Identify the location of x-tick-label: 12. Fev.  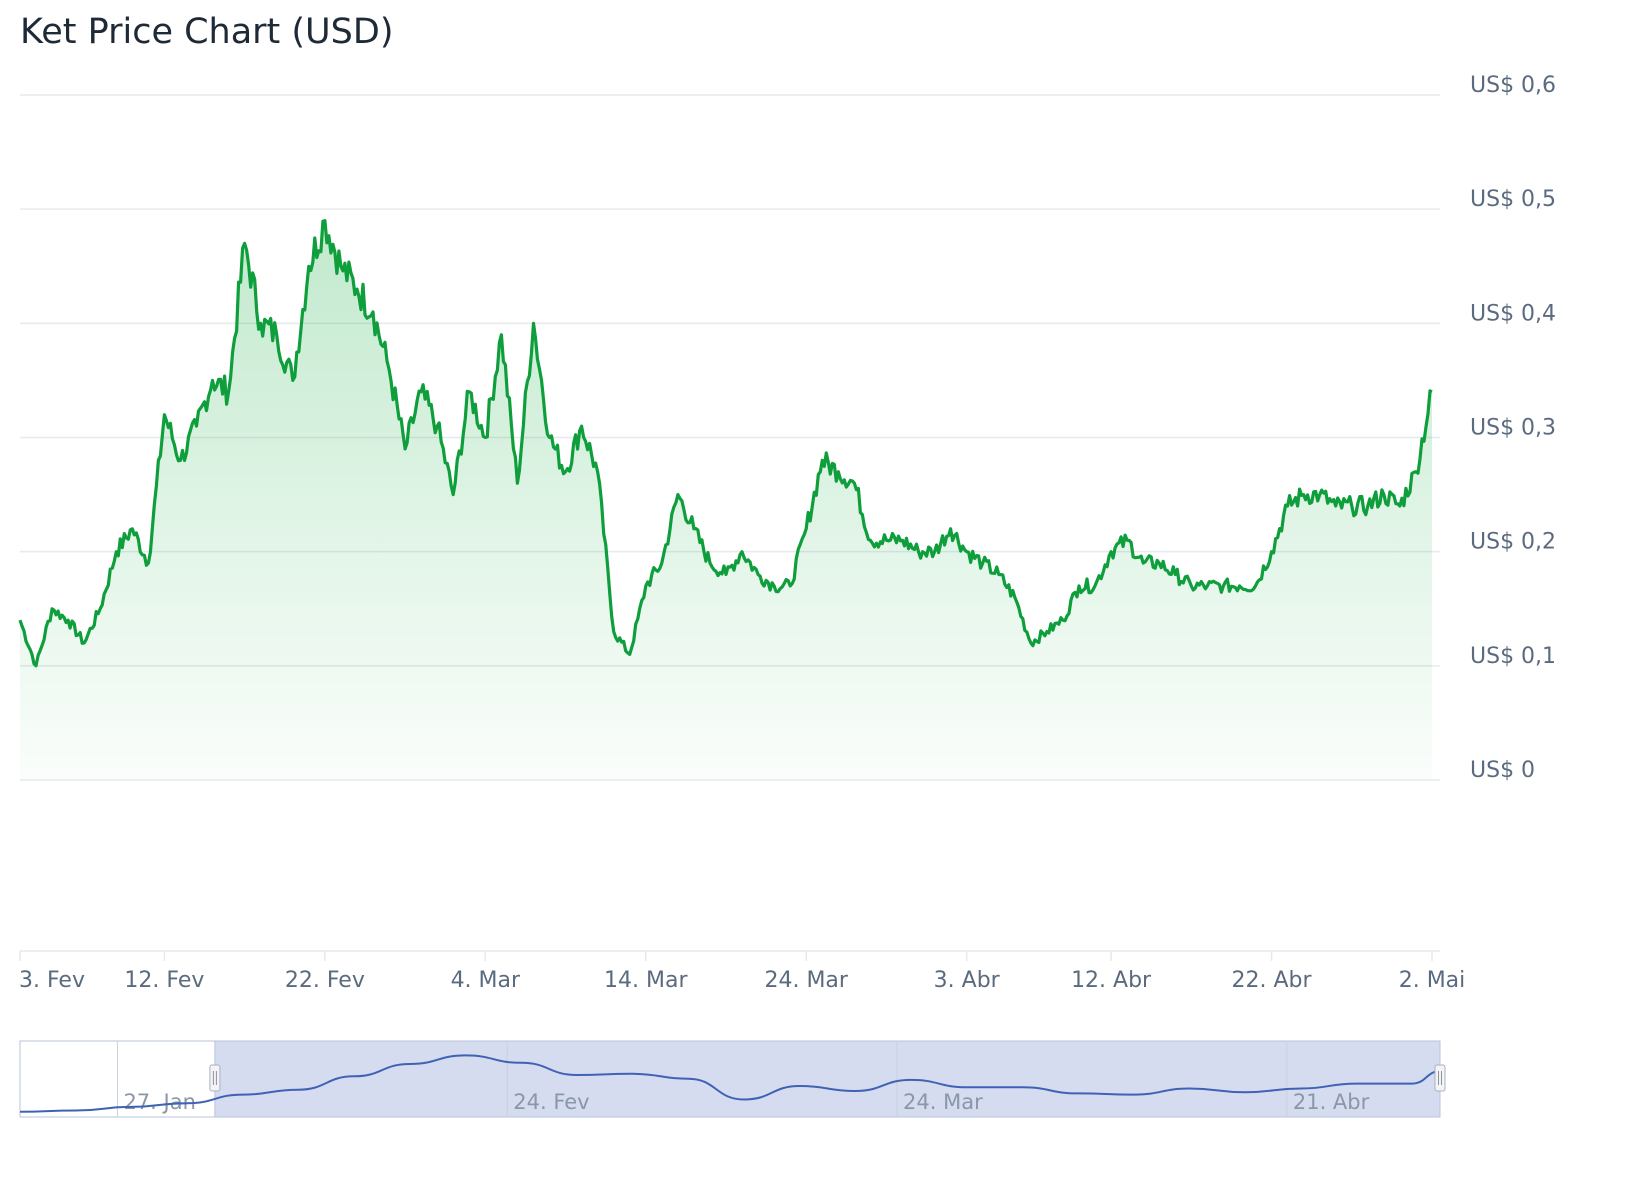
(164, 980).